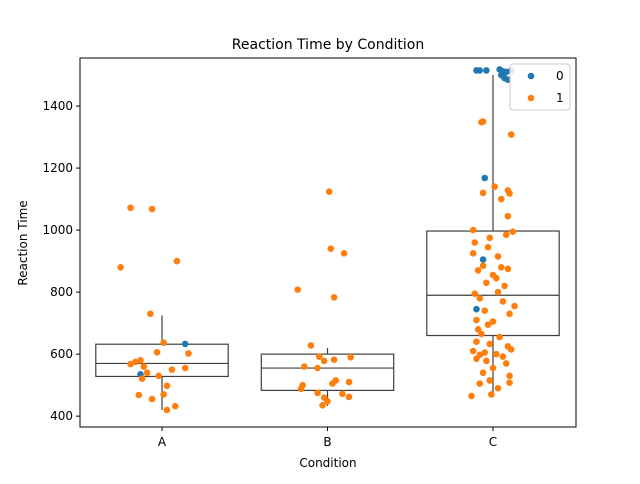  What do you see at coordinates (560, 76) in the screenshot?
I see `legend-label: 0` at bounding box center [560, 76].